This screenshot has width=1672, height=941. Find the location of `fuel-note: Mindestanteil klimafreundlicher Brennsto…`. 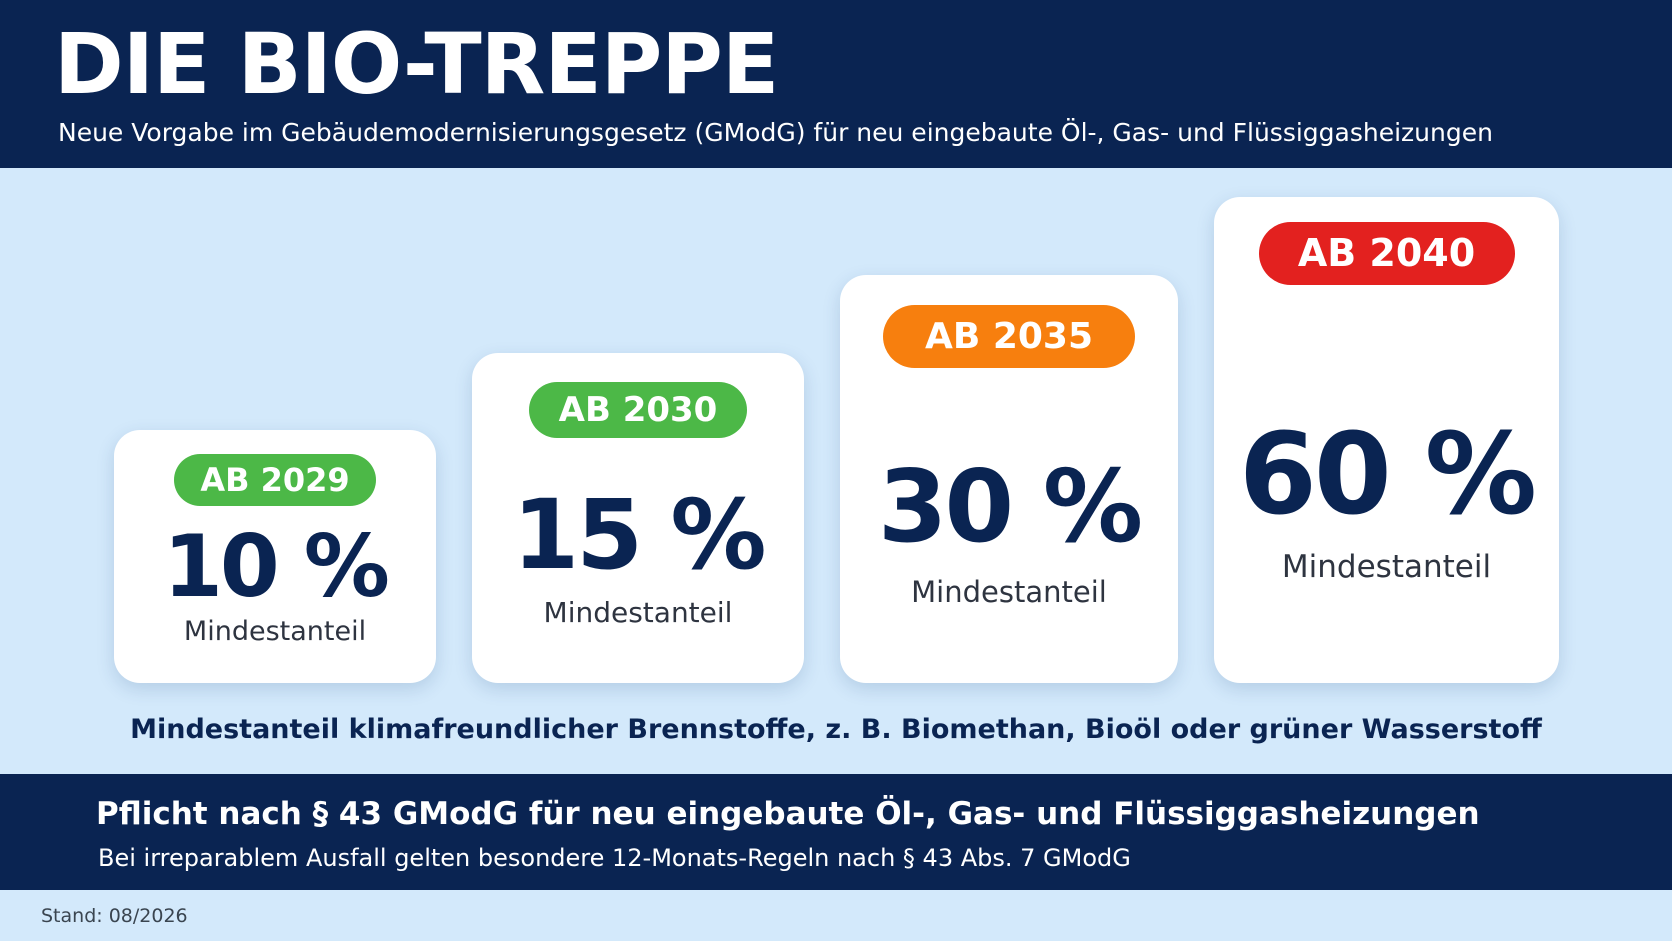

fuel-note: Mindestanteil klimafreundlicher Brennsto… is located at coordinates (836, 729).